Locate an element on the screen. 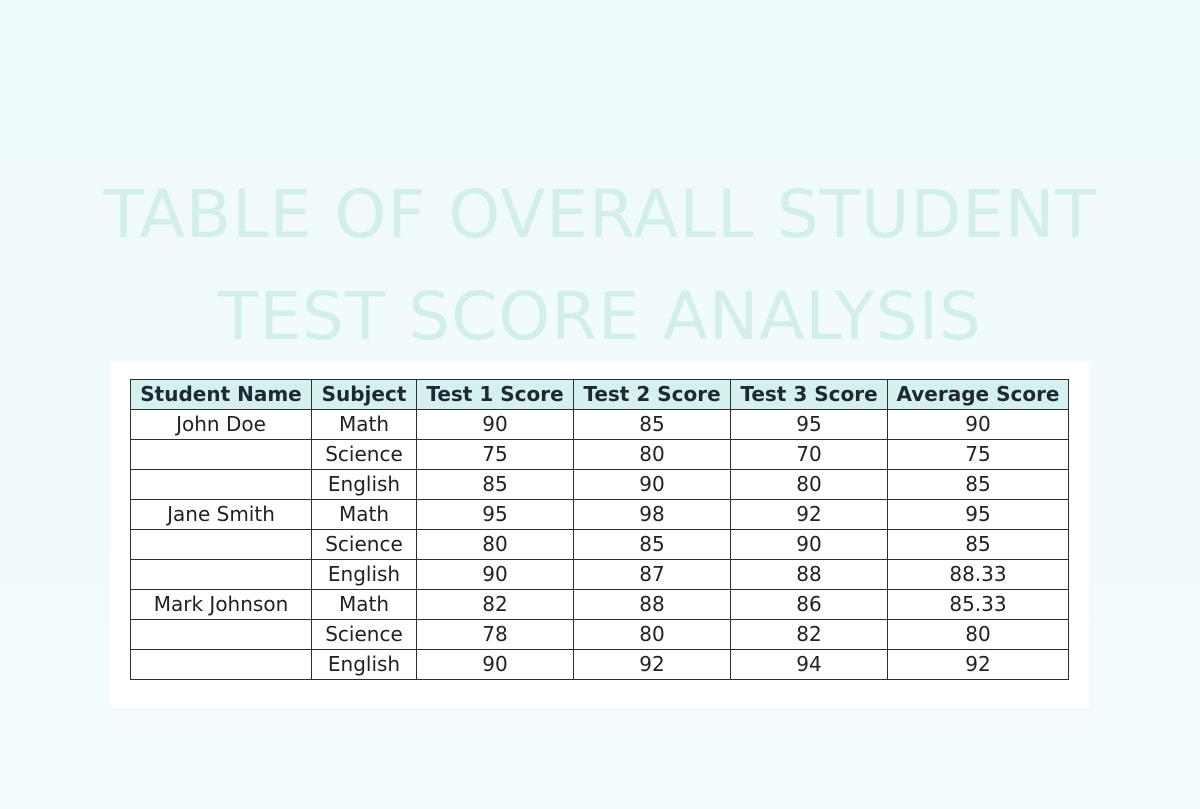 The image size is (1200, 809). table-row: Science 80 85 90 85 is located at coordinates (599, 544).